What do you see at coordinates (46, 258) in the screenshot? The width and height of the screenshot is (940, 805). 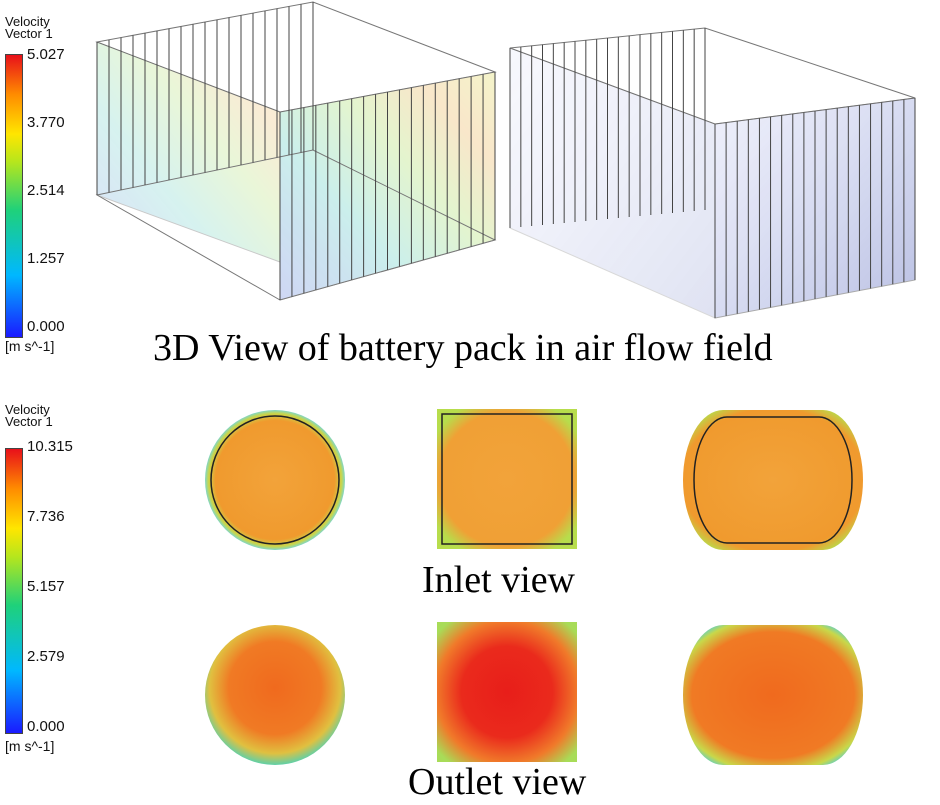 I see `legend-tick: 1.257` at bounding box center [46, 258].